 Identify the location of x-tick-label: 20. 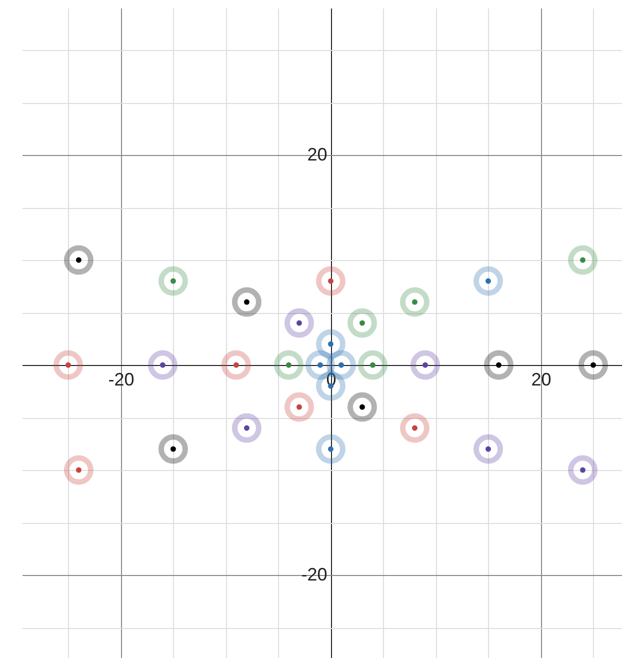
(541, 380).